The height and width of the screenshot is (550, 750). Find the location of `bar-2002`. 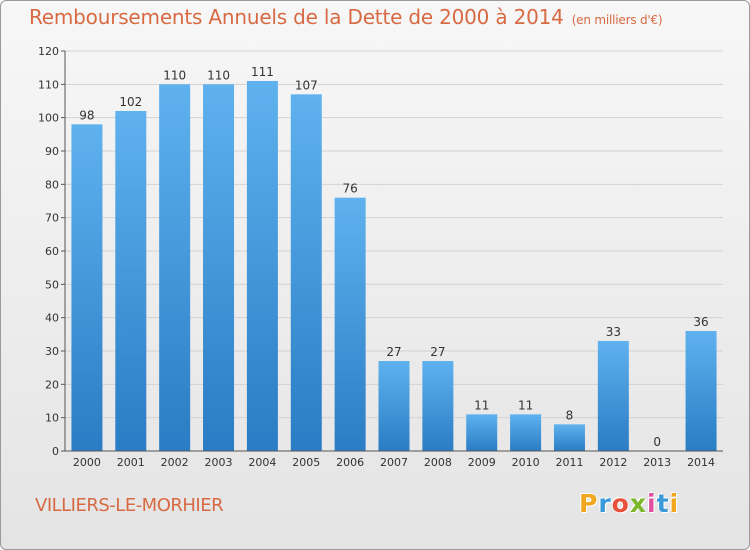

bar-2002 is located at coordinates (175, 267).